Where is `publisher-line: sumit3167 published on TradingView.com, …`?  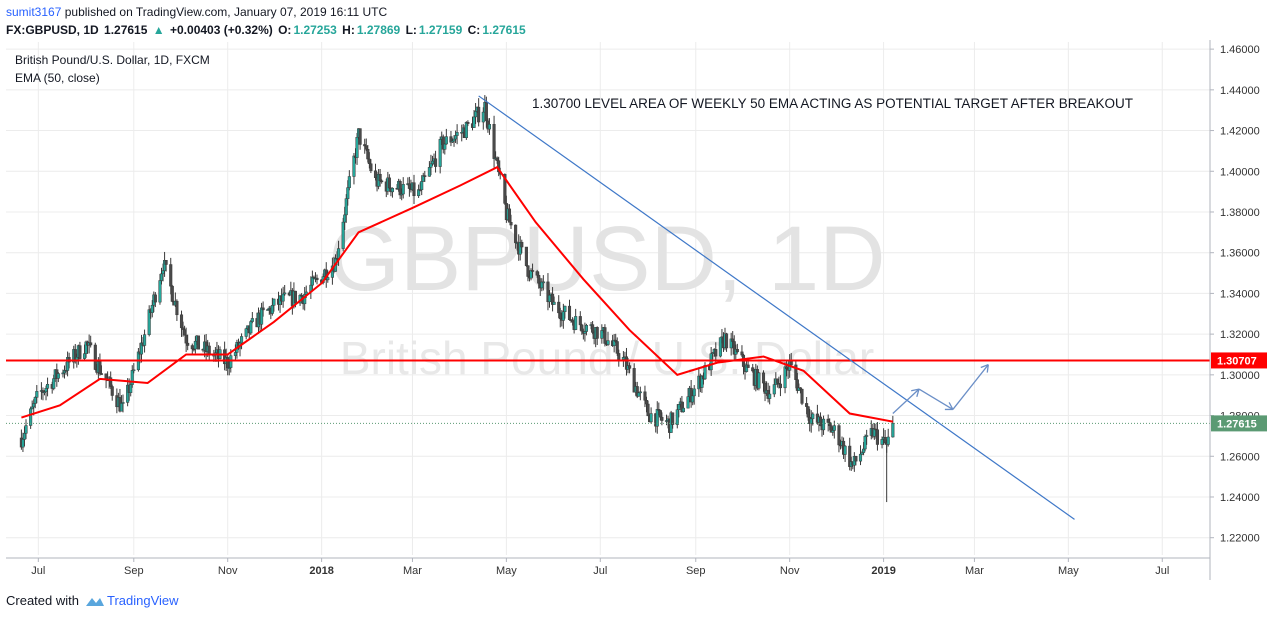 publisher-line: sumit3167 published on TradingView.com, … is located at coordinates (196, 12).